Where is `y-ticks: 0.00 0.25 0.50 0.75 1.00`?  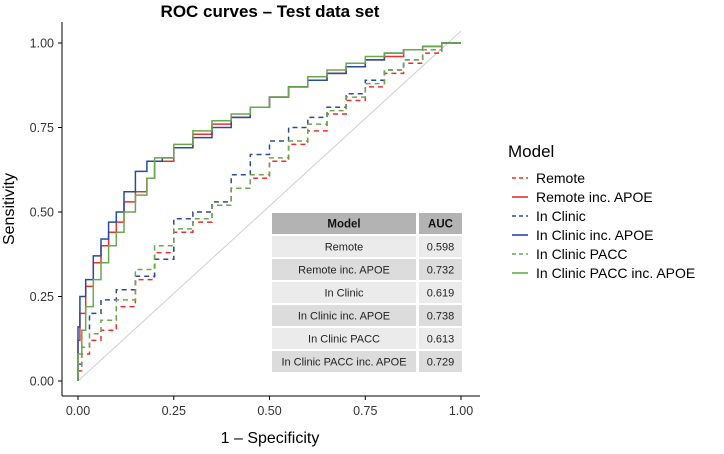
y-ticks: 0.00 0.25 0.50 0.75 1.00 is located at coordinates (46, 213).